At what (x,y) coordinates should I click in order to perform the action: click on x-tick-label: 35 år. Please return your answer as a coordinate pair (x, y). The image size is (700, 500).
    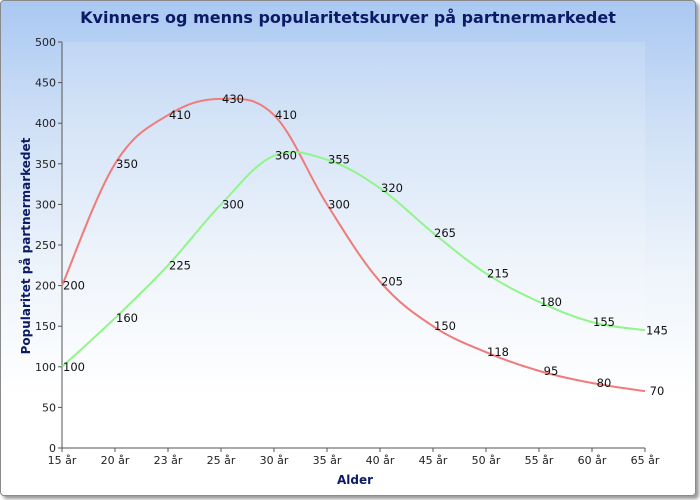
    Looking at the image, I should click on (327, 460).